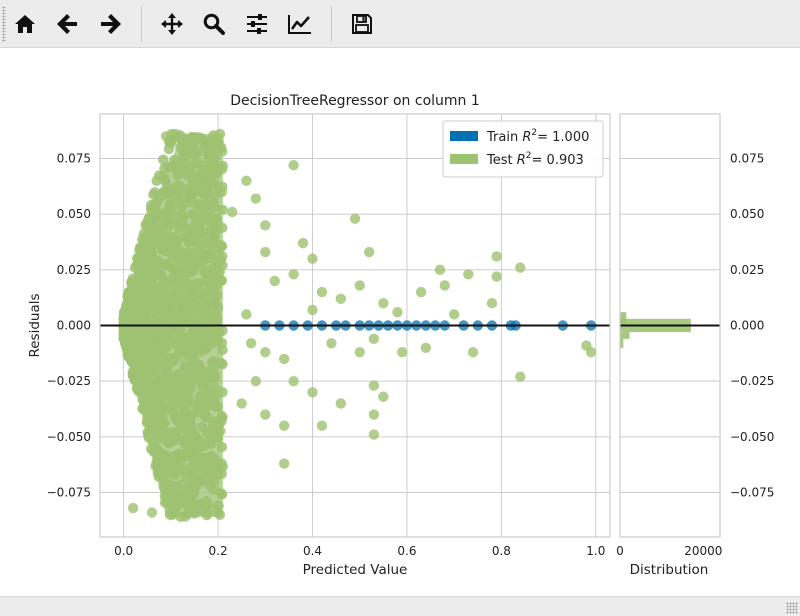 This screenshot has width=800, height=616. What do you see at coordinates (752, 492) in the screenshot?
I see `distribution-y-tick-label: −0.075` at bounding box center [752, 492].